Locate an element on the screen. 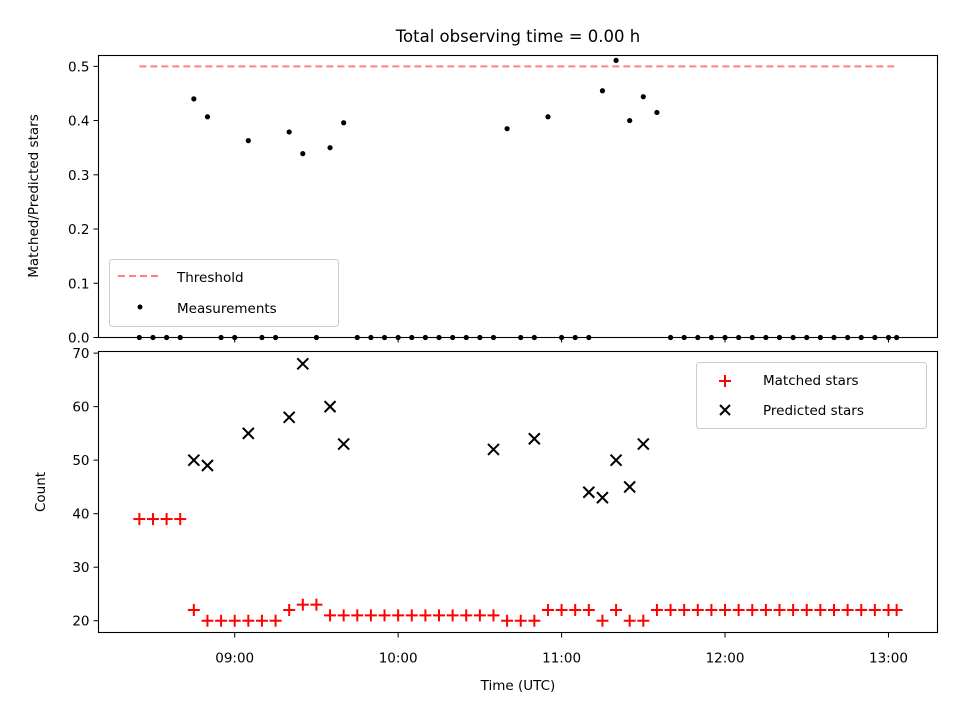  ratio-y-tick-label: 0.0 is located at coordinates (78, 339).